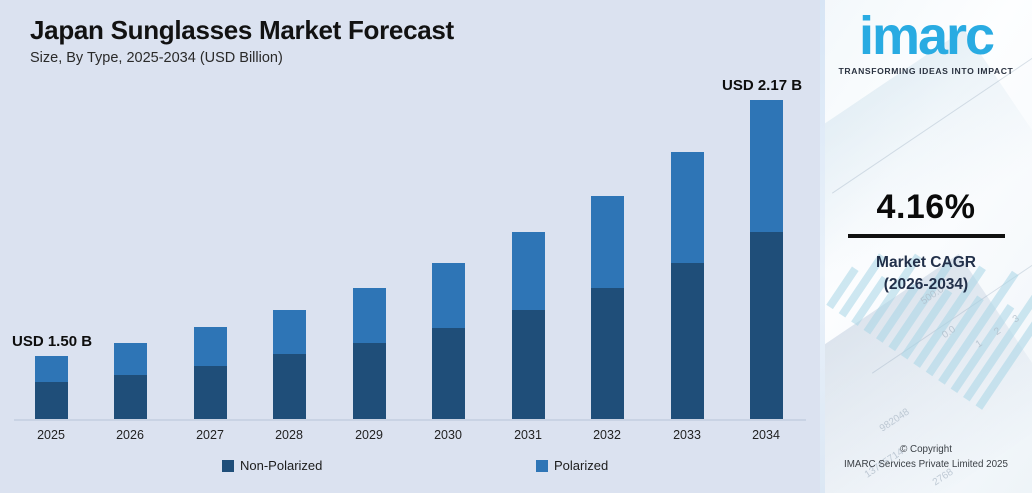 This screenshot has height=493, width=1032. I want to click on bar-2028, so click(289, 365).